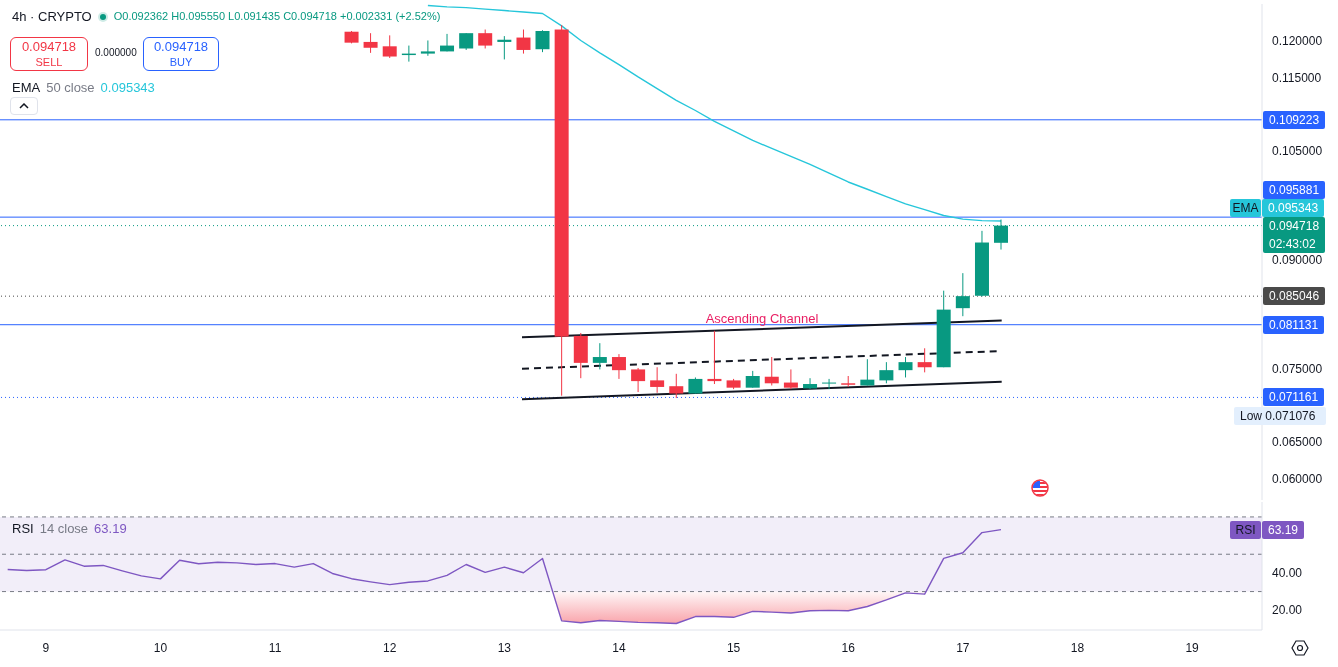 Image resolution: width=1338 pixels, height=667 pixels. What do you see at coordinates (1287, 610) in the screenshot?
I see `y-tick-label: 20.00` at bounding box center [1287, 610].